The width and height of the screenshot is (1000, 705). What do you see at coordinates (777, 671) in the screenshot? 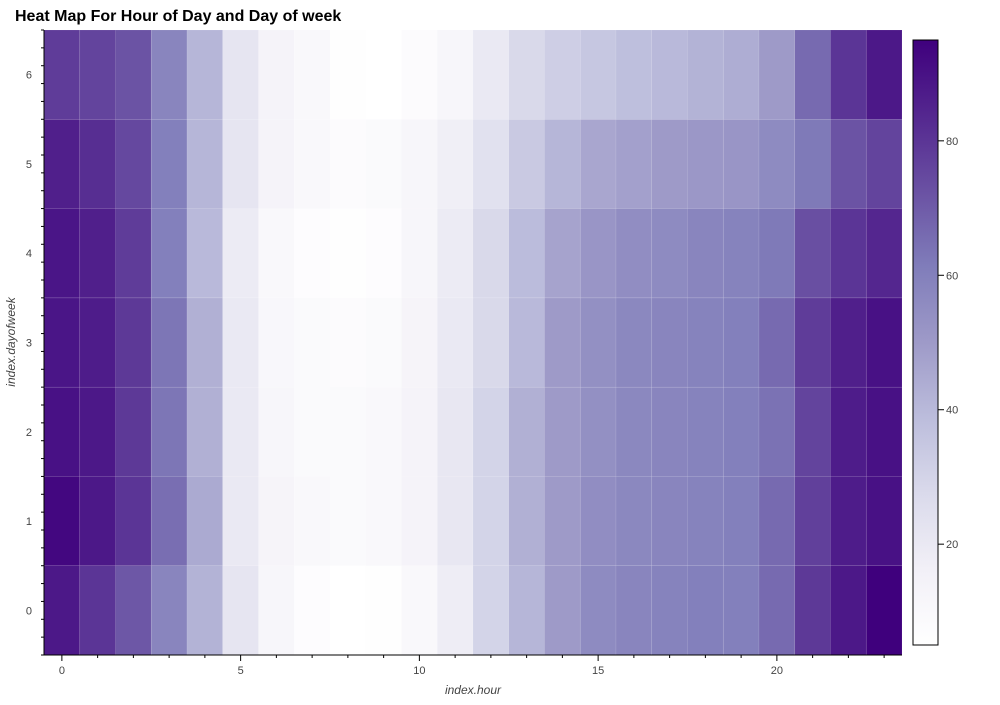
I see `x-tick-label: 20` at bounding box center [777, 671].